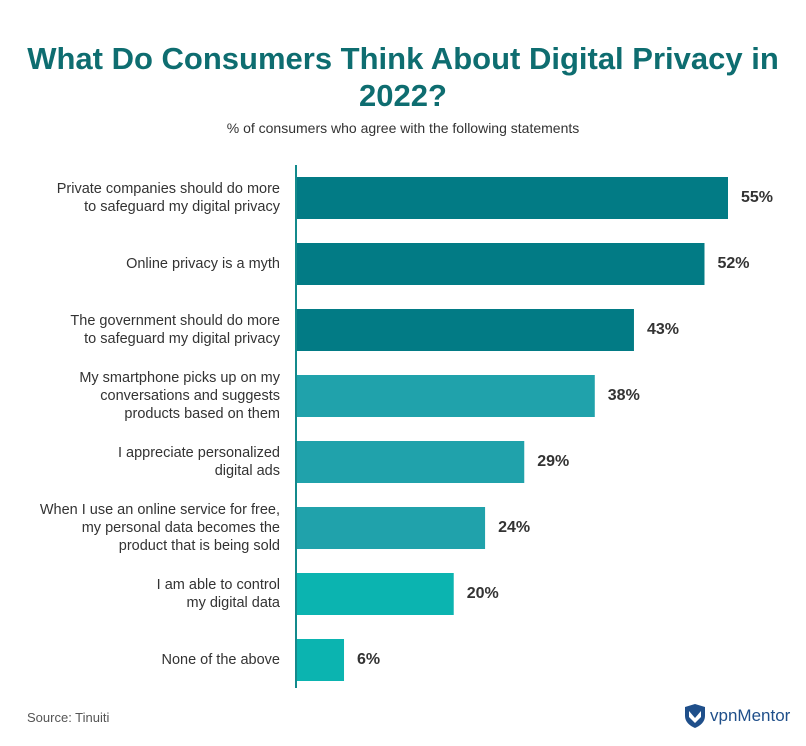 Image resolution: width=806 pixels, height=746 pixels. Describe the element at coordinates (68, 717) in the screenshot. I see `source-note: Source: Tinuiti` at that location.